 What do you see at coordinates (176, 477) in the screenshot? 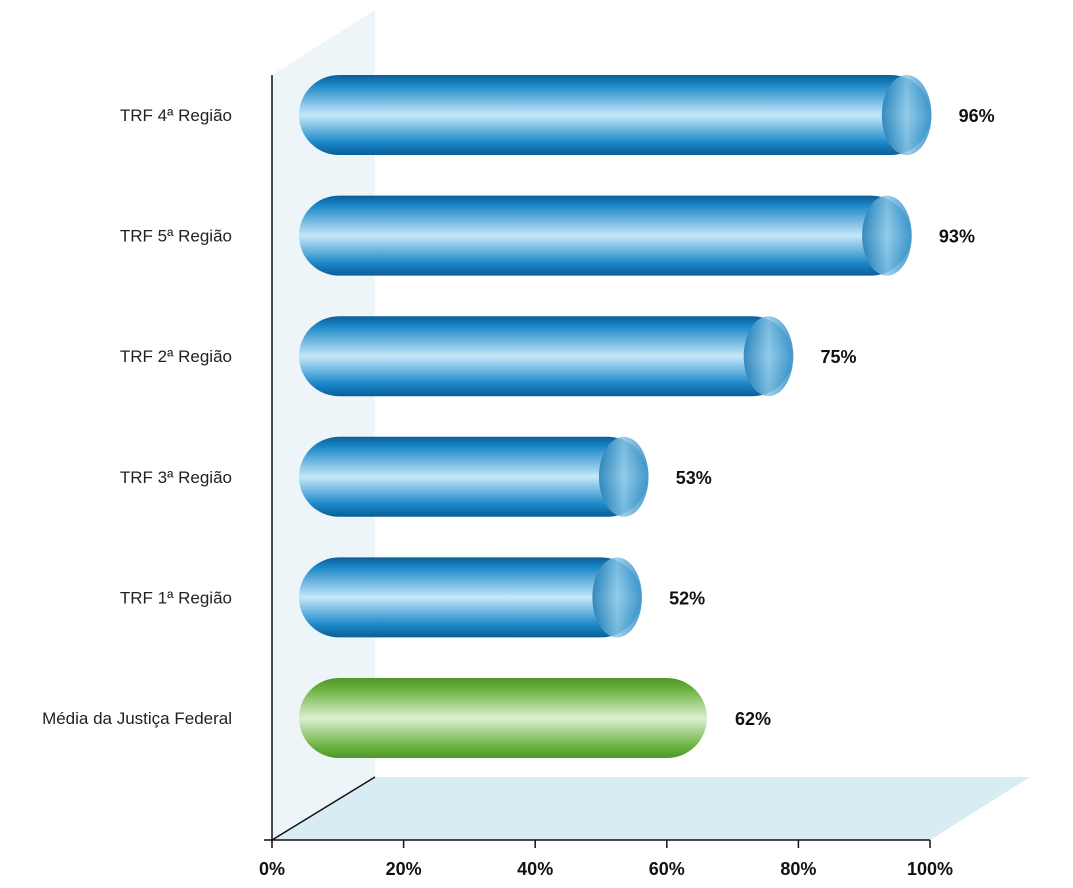
I see `category-label: TRF 3ª Região` at bounding box center [176, 477].